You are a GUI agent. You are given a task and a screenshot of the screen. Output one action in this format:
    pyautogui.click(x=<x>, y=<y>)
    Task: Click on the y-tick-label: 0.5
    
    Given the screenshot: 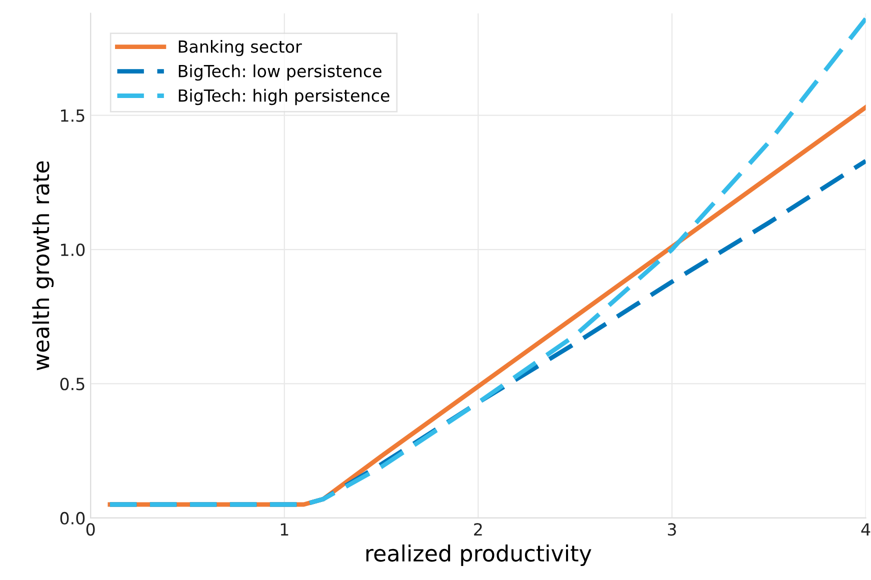 What is the action you would take?
    pyautogui.click(x=72, y=384)
    